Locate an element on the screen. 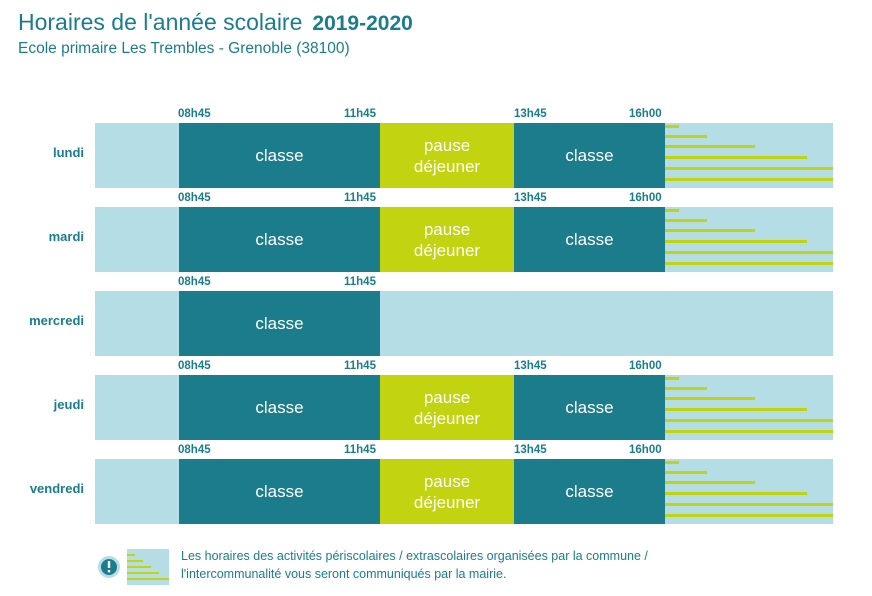  day-row: classe is located at coordinates (464, 323).